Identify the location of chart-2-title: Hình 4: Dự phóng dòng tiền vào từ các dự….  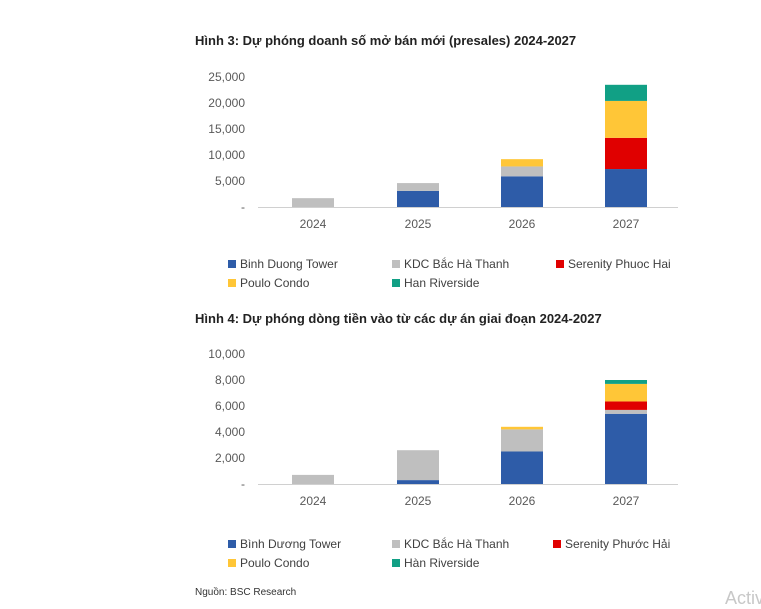
(398, 318).